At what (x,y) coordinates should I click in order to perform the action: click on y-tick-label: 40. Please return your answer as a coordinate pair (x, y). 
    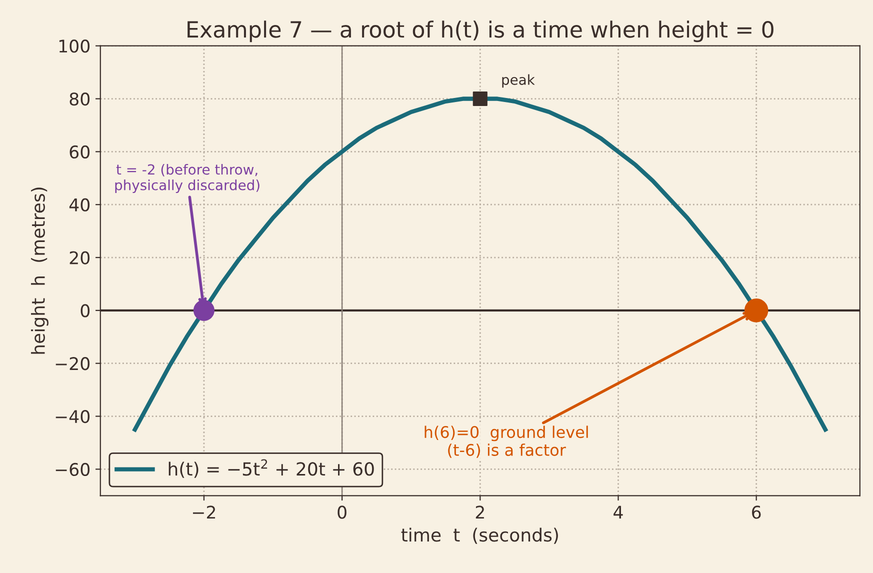
    Looking at the image, I should click on (79, 205).